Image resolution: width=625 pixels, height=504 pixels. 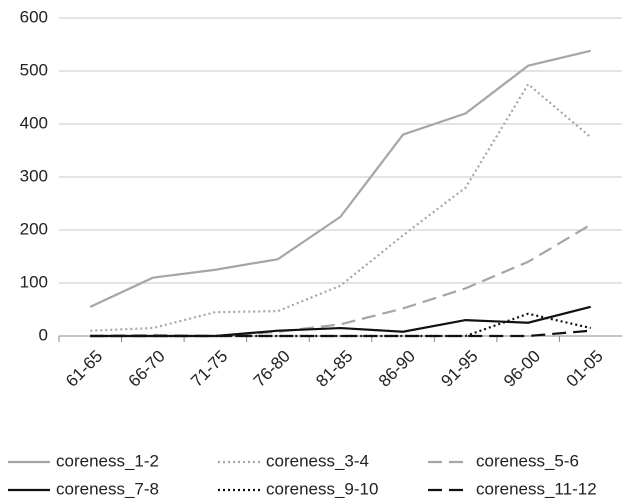 I want to click on legend-label: coreness_11-12, so click(x=536, y=488).